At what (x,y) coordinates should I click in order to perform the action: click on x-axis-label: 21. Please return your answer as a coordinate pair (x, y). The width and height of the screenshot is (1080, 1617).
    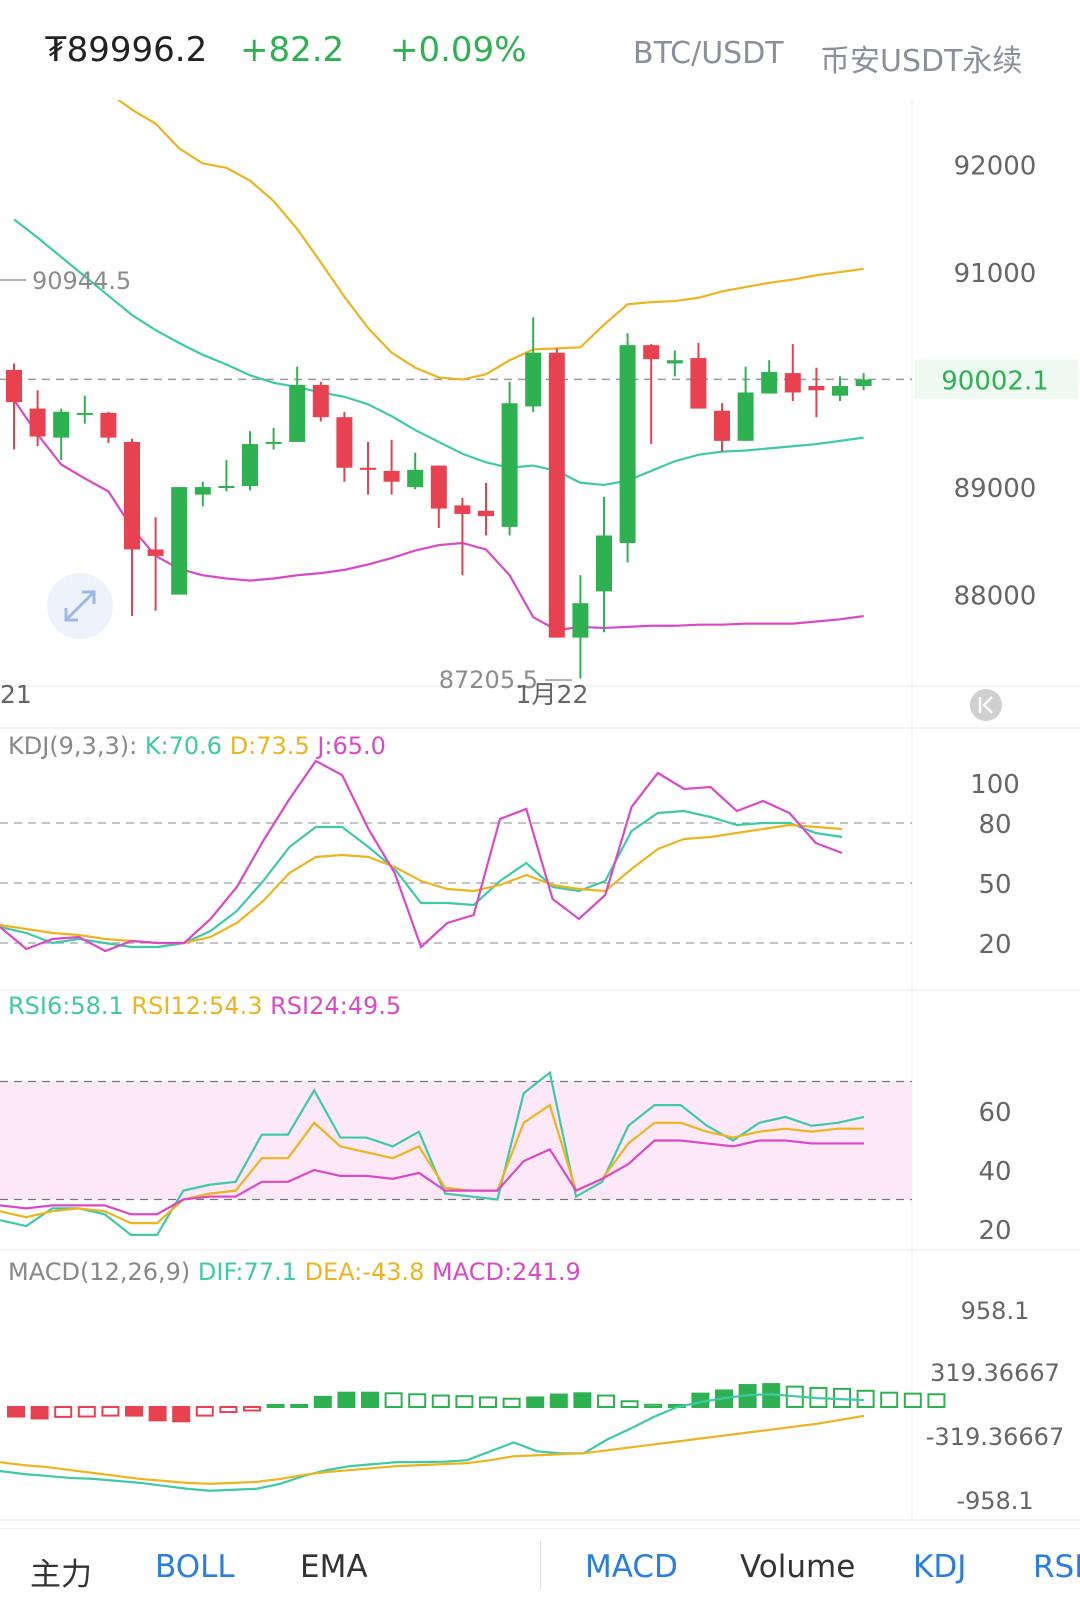
    Looking at the image, I should click on (16, 694).